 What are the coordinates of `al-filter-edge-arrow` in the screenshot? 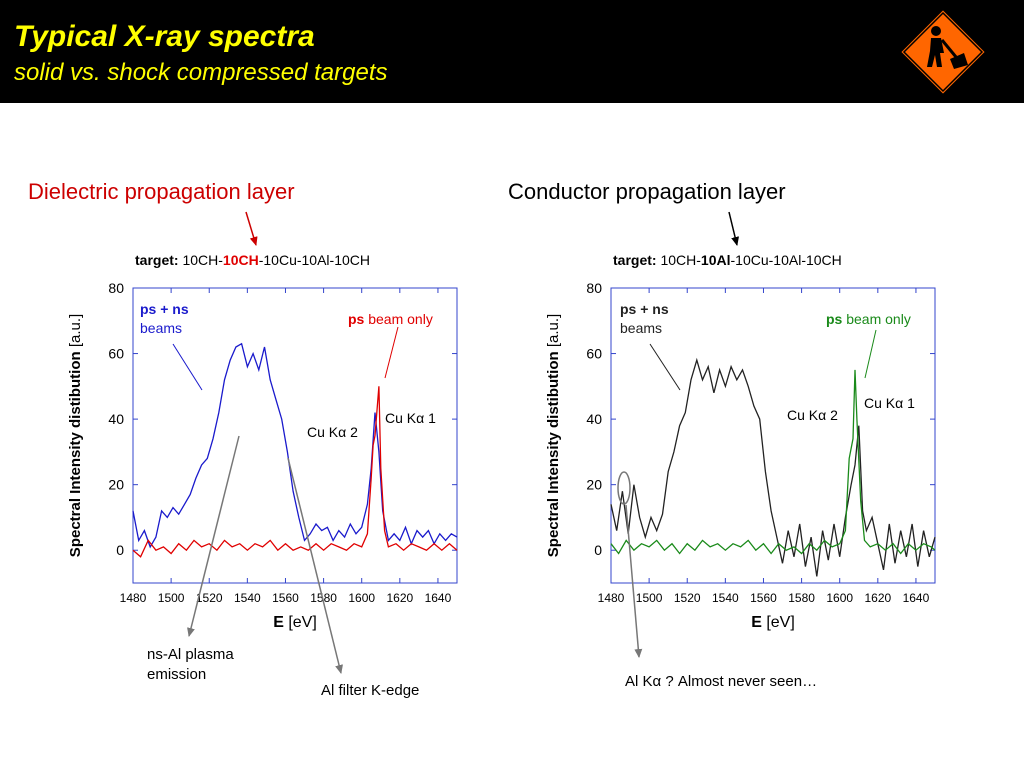 It's located at (315, 565).